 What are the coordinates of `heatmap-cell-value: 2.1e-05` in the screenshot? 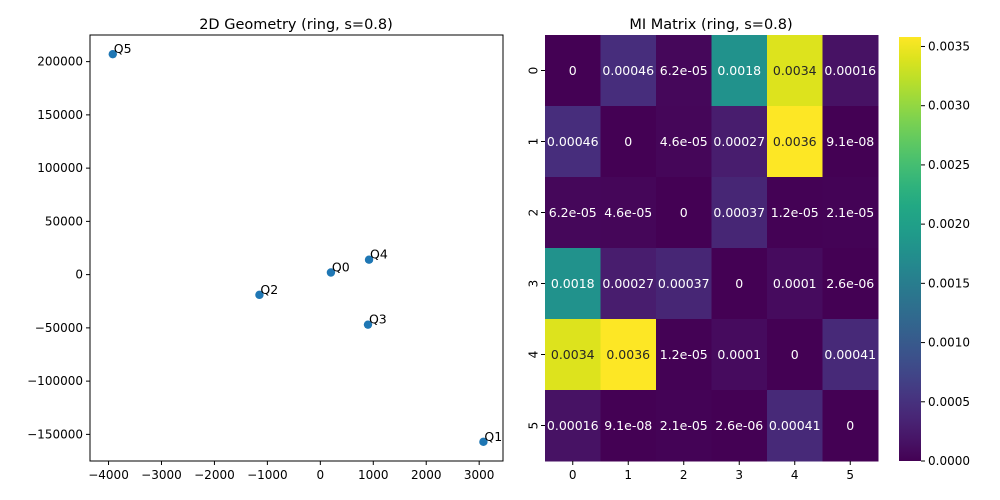 It's located at (850, 212).